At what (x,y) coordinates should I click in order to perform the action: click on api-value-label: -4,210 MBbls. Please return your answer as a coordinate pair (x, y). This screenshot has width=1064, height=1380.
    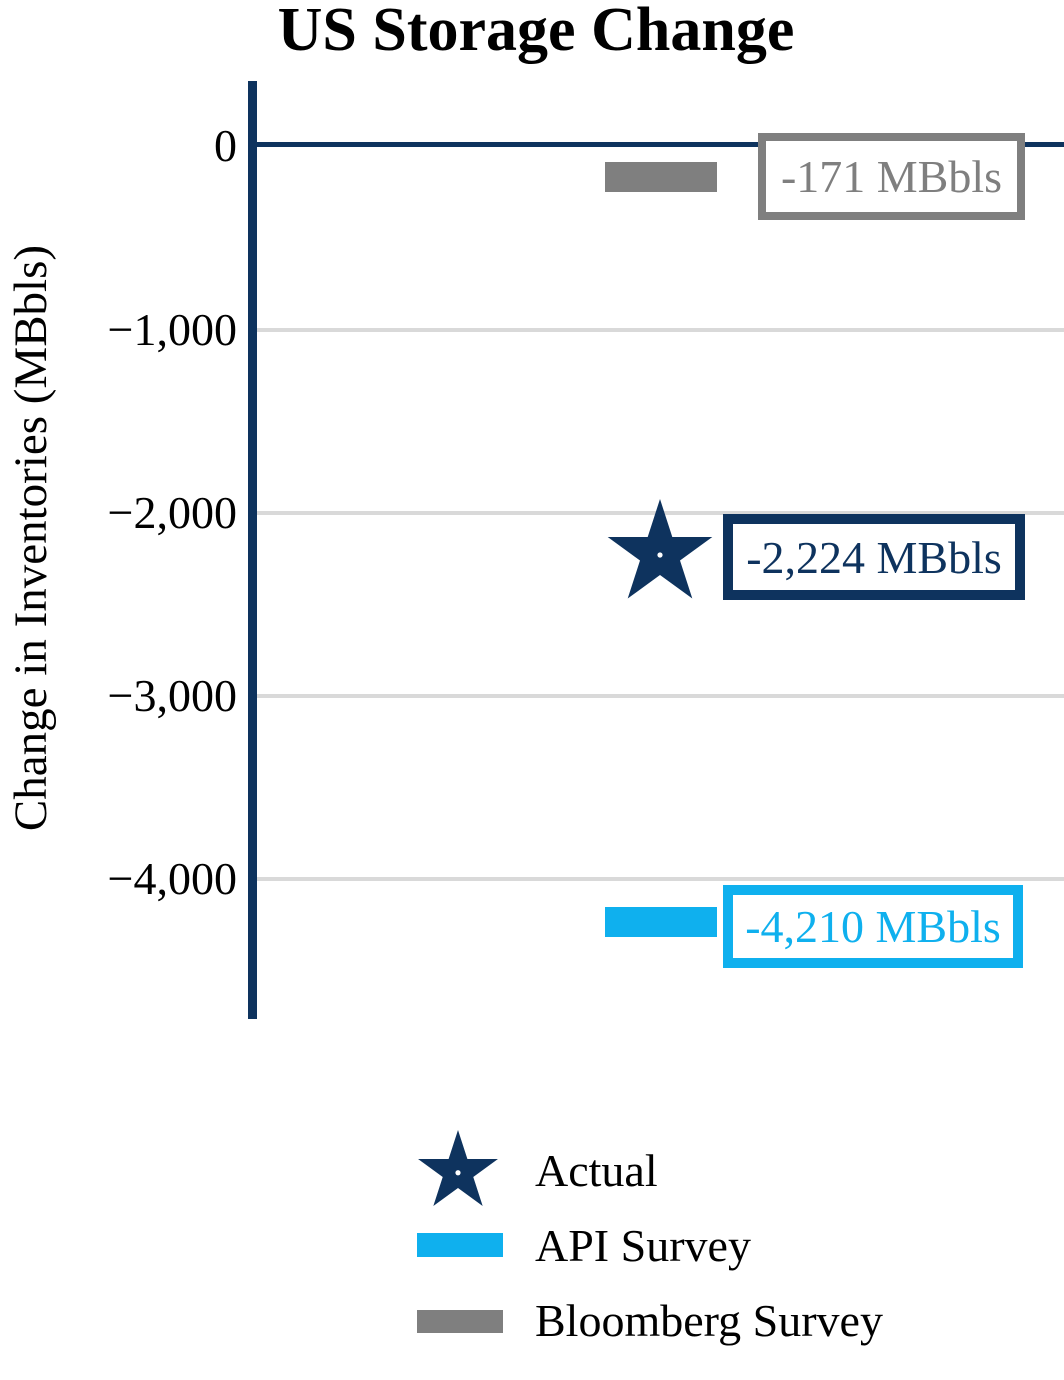
    Looking at the image, I should click on (873, 926).